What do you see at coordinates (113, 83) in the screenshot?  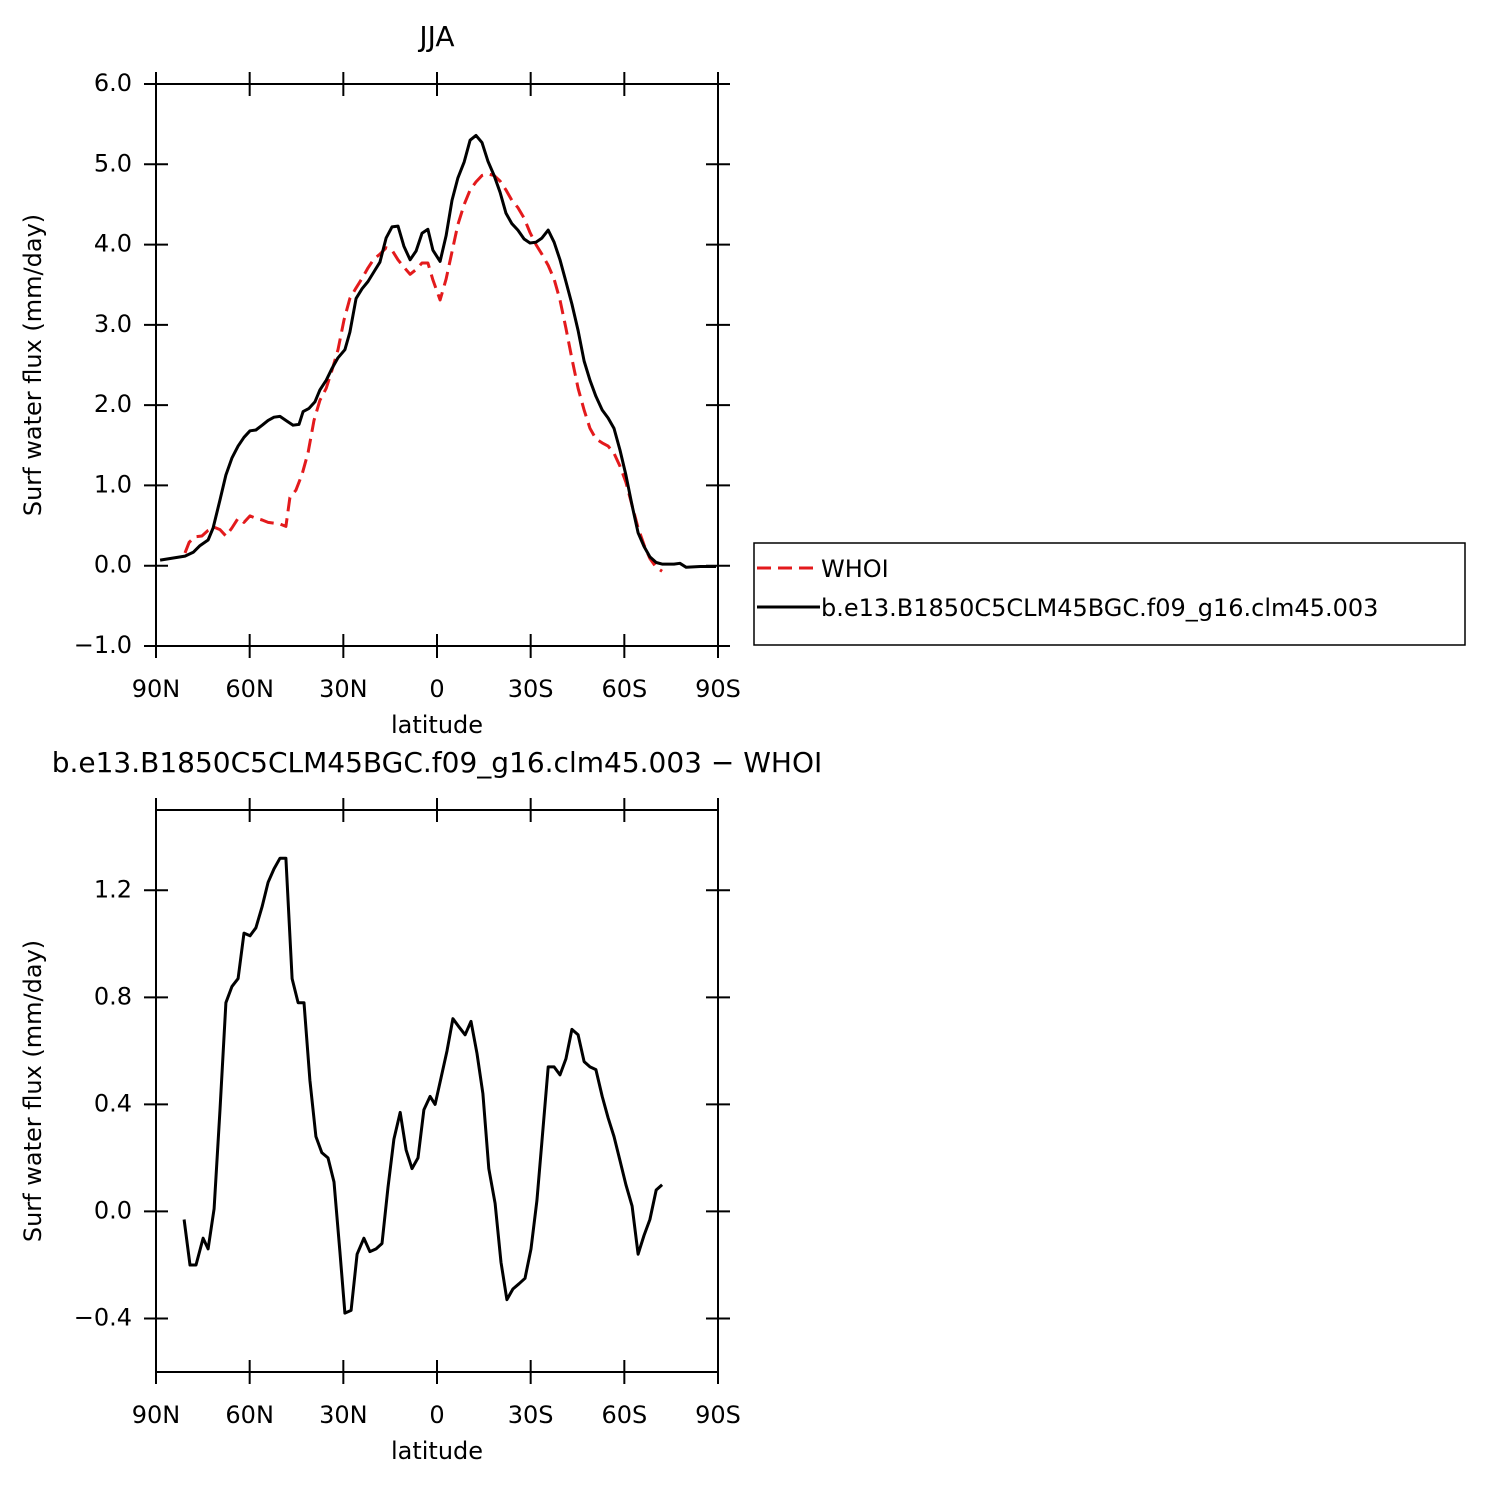 I see `y-tick-label: 6.0` at bounding box center [113, 83].